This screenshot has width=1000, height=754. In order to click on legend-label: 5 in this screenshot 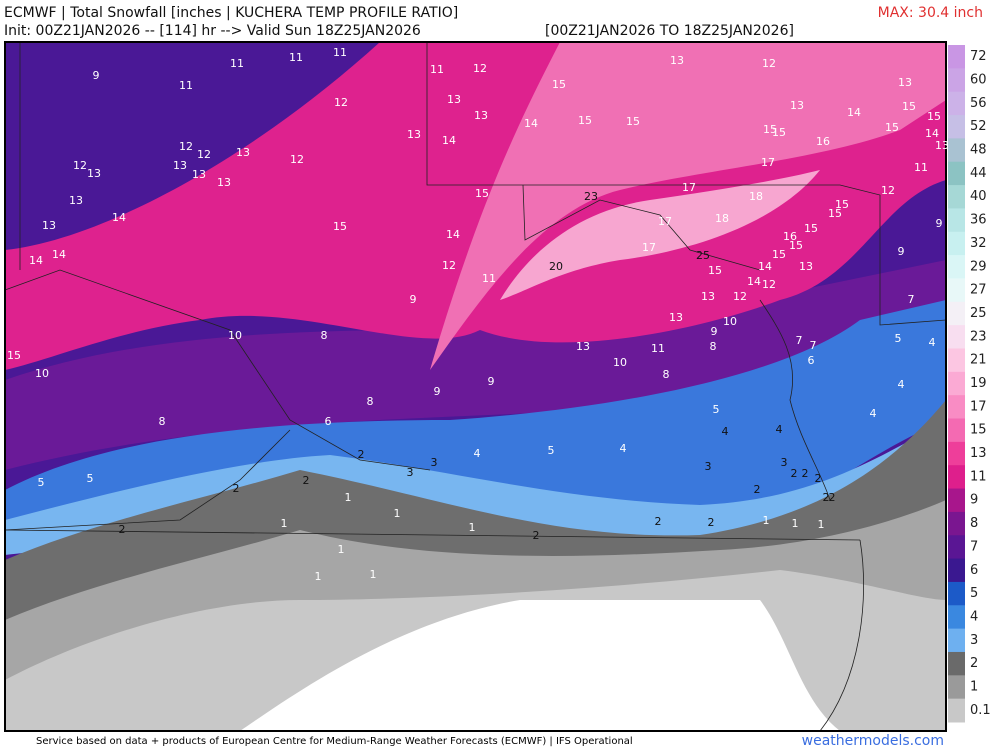, I will do `click(974, 593)`.